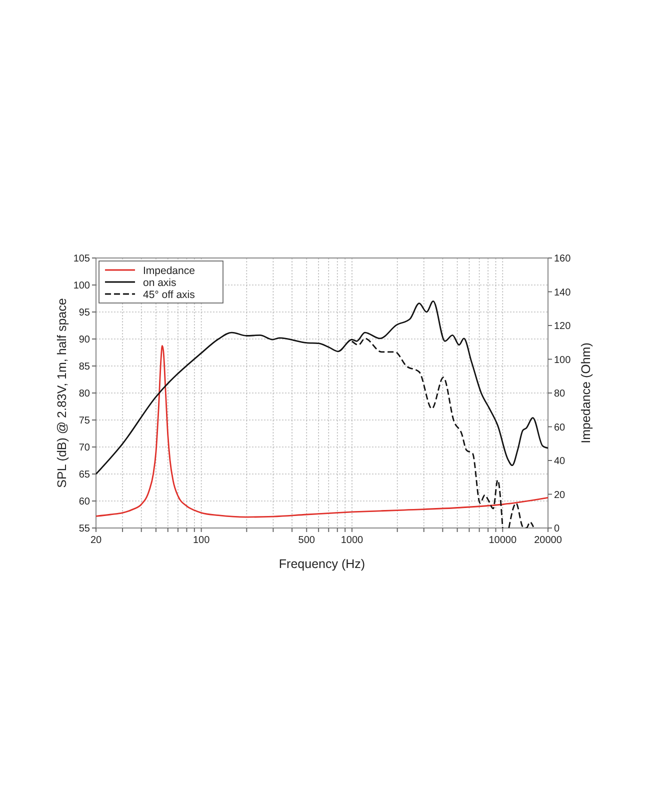 The image size is (650, 794). I want to click on legend-label: 45° off axis, so click(169, 295).